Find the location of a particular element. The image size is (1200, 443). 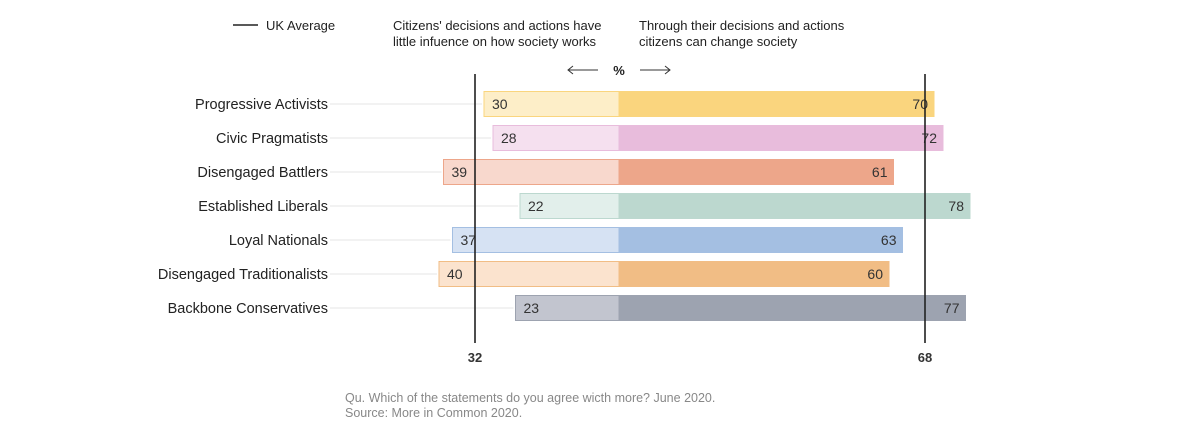

header-left-line-1: Citizens' decisions and actions have is located at coordinates (497, 25).